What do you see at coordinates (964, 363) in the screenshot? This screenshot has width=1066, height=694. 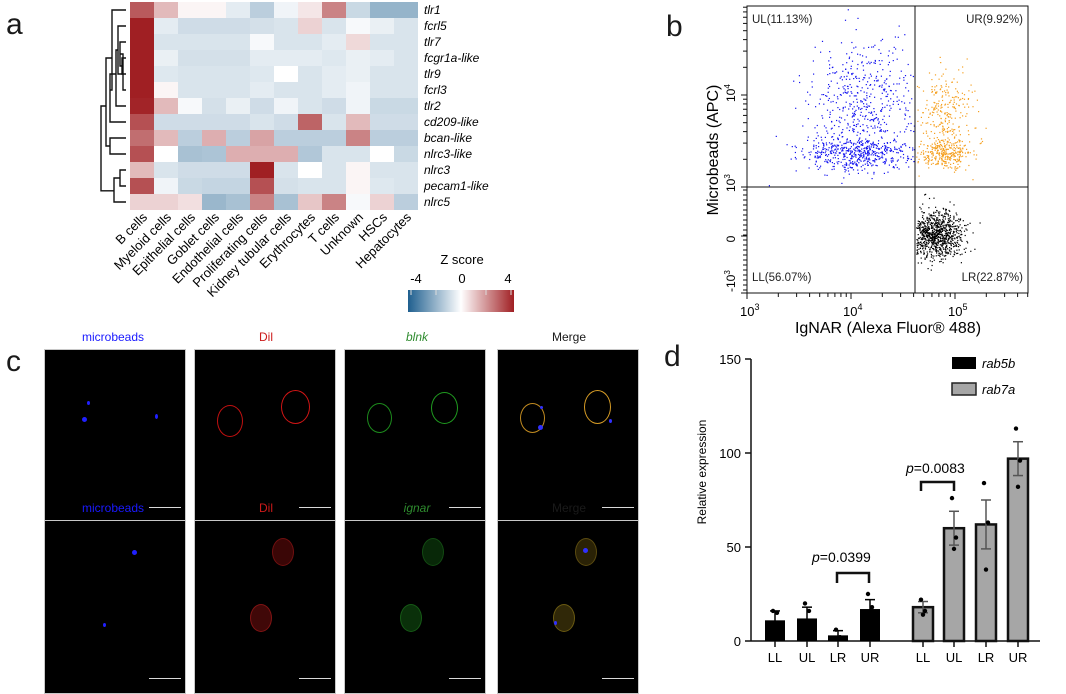 I see `legend-swatch-rab5b` at bounding box center [964, 363].